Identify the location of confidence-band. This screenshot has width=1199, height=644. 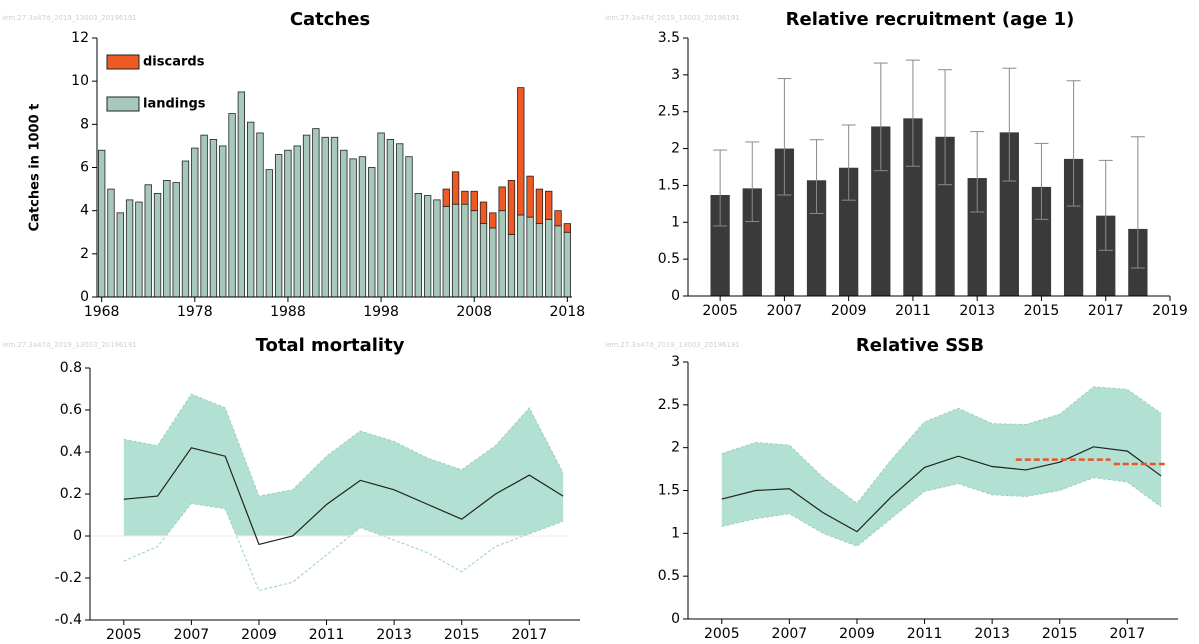
(343, 465).